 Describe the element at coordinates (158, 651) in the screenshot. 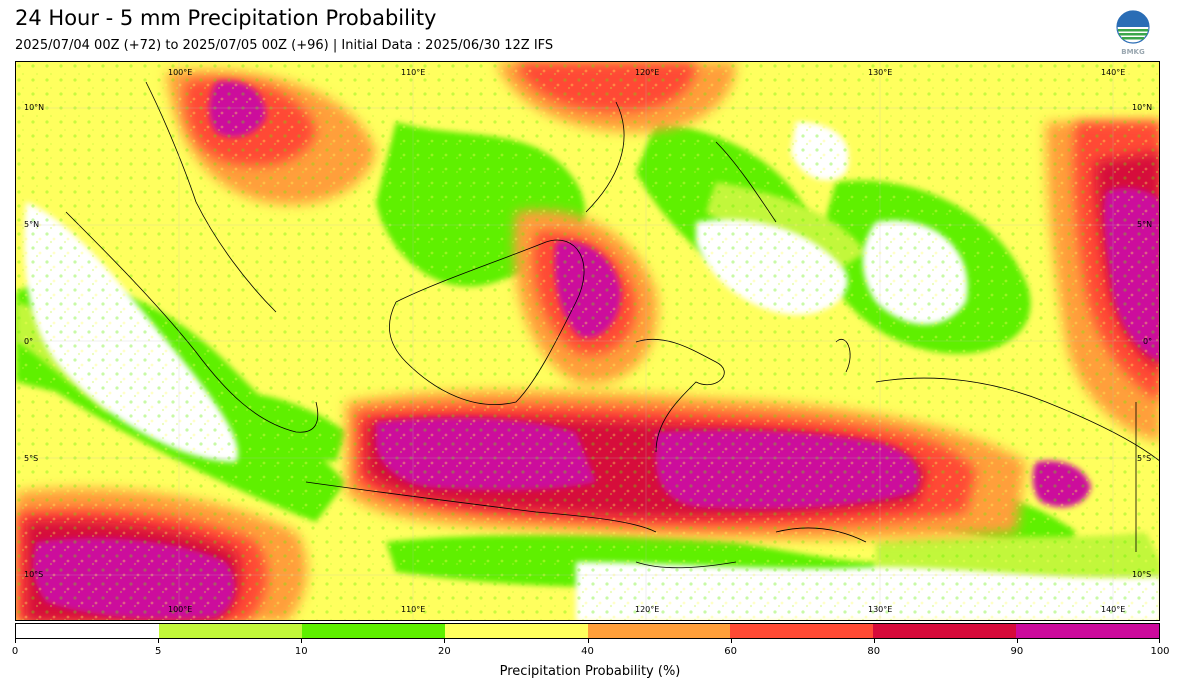

I see `colorbar-tick-label: 5` at that location.